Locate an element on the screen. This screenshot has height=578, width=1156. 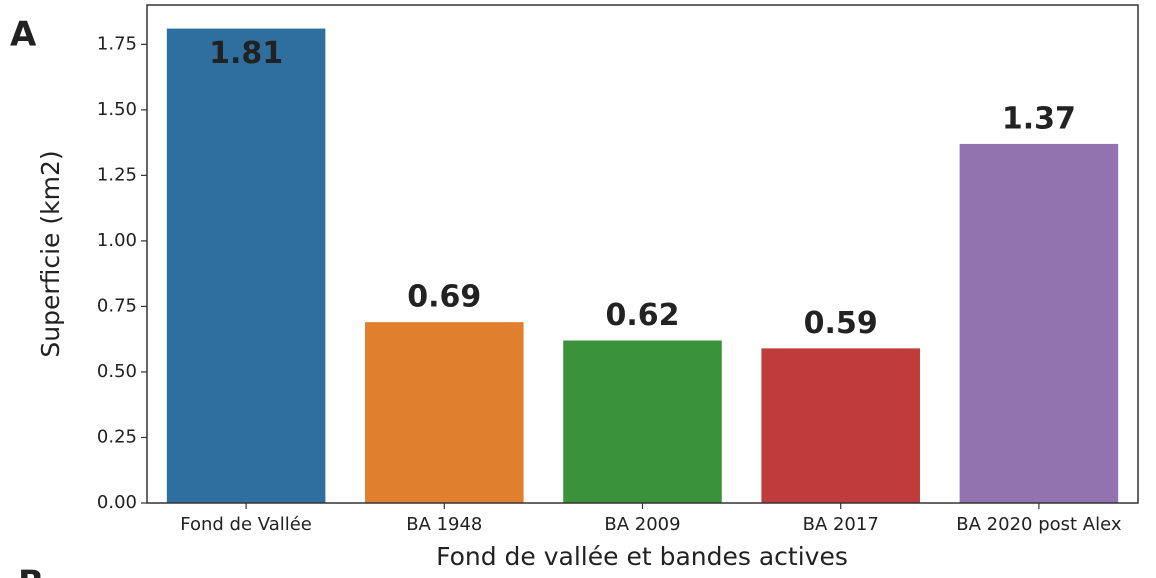
y-tick-label: 1.50 is located at coordinates (117, 109).